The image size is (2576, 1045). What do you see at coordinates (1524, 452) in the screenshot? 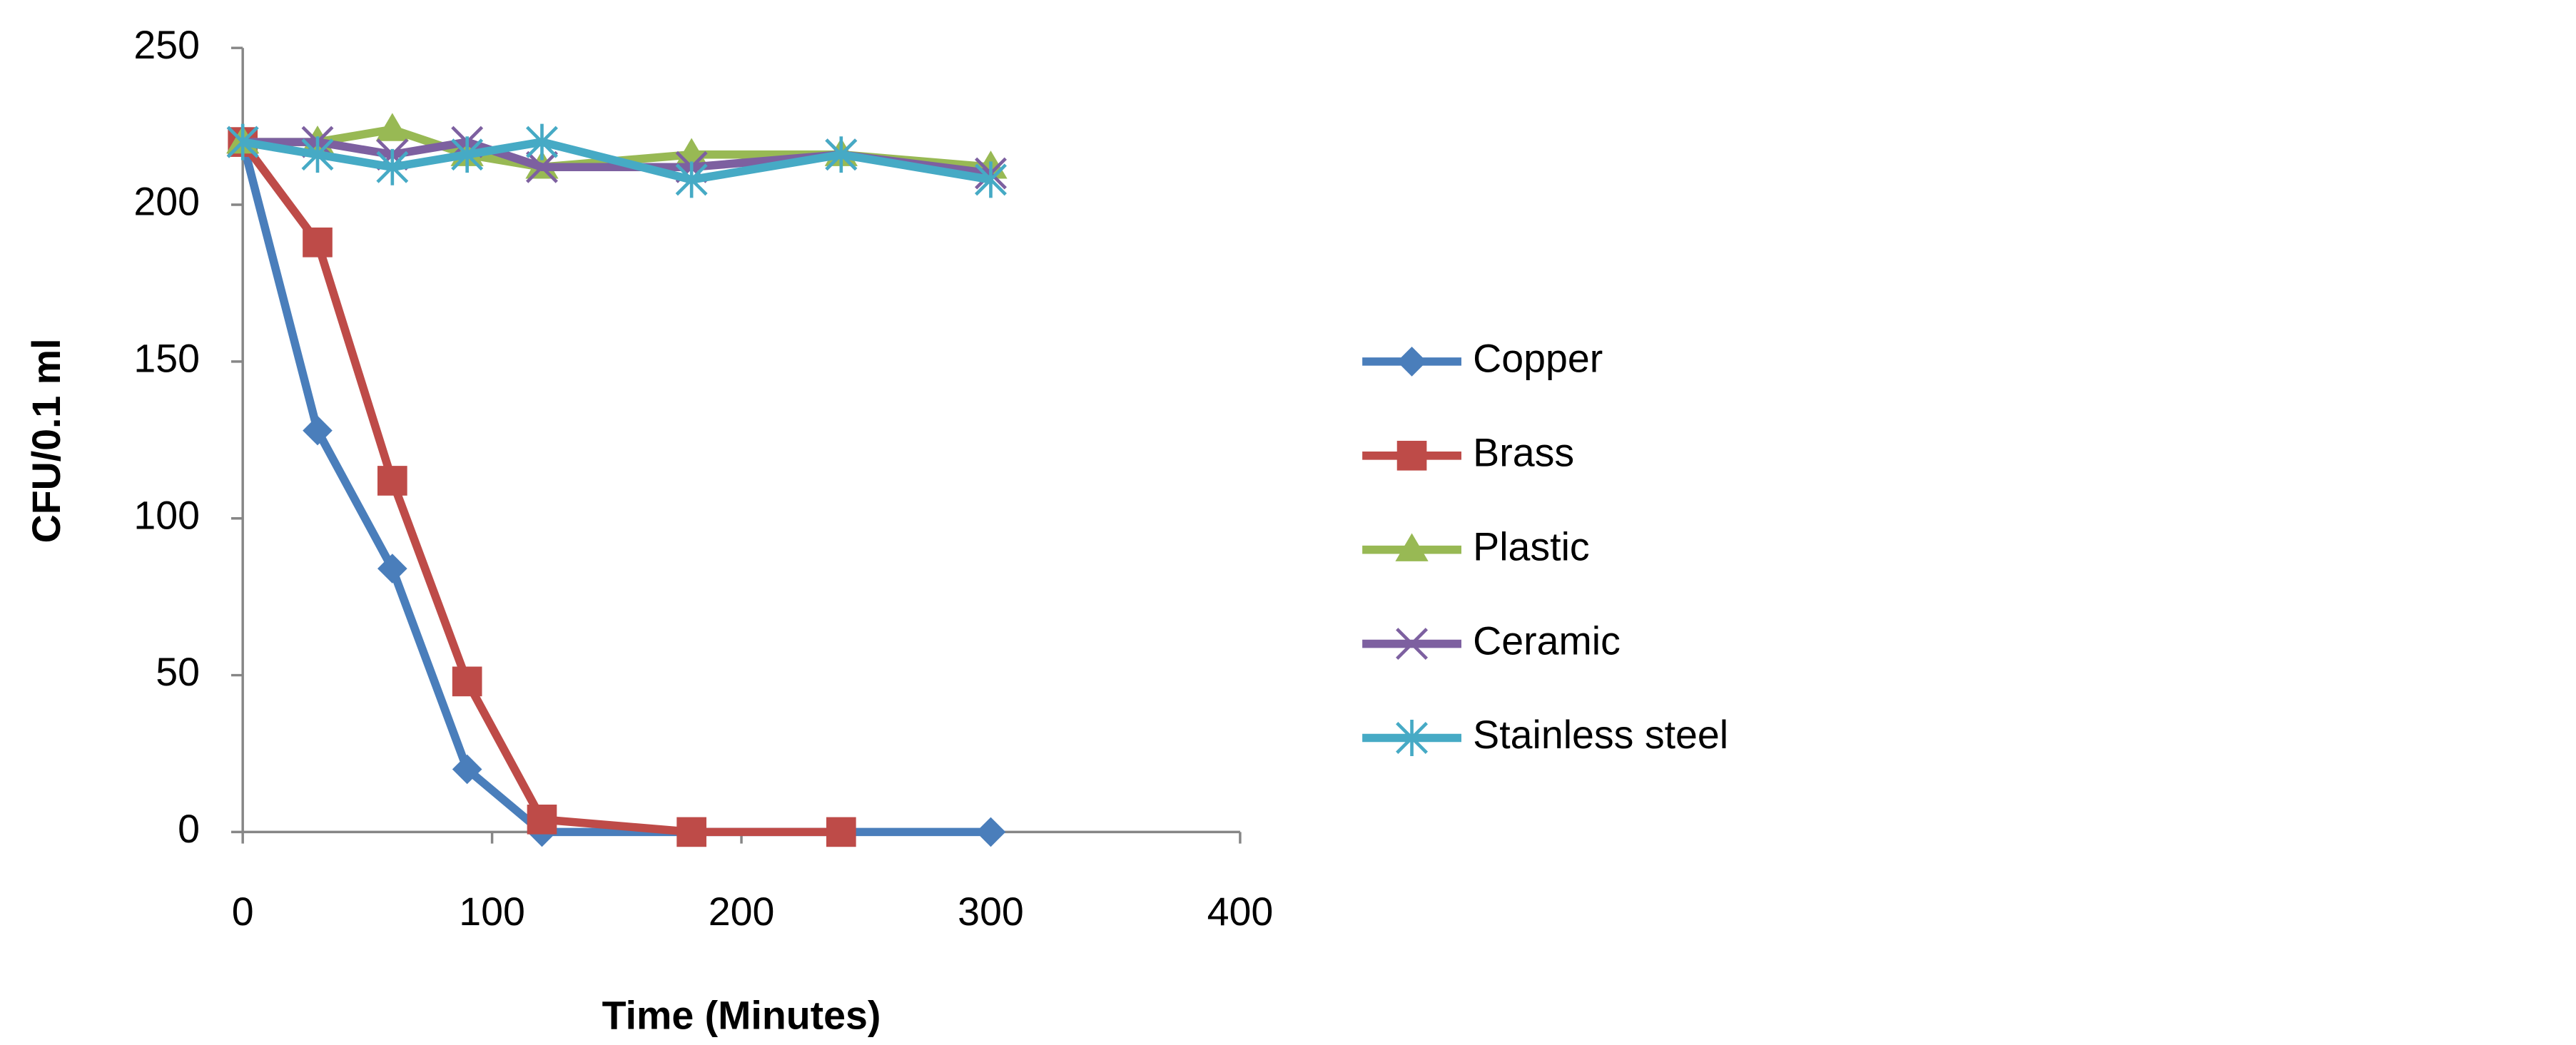
I see `legend-label: Brass` at bounding box center [1524, 452].